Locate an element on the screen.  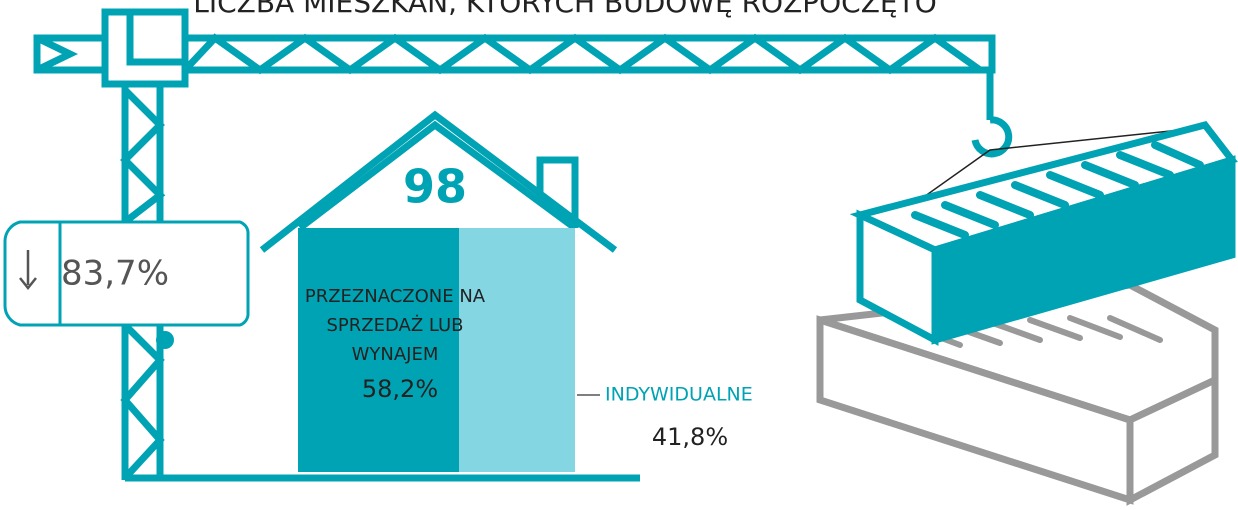
total: 98 is located at coordinates (435, 187).